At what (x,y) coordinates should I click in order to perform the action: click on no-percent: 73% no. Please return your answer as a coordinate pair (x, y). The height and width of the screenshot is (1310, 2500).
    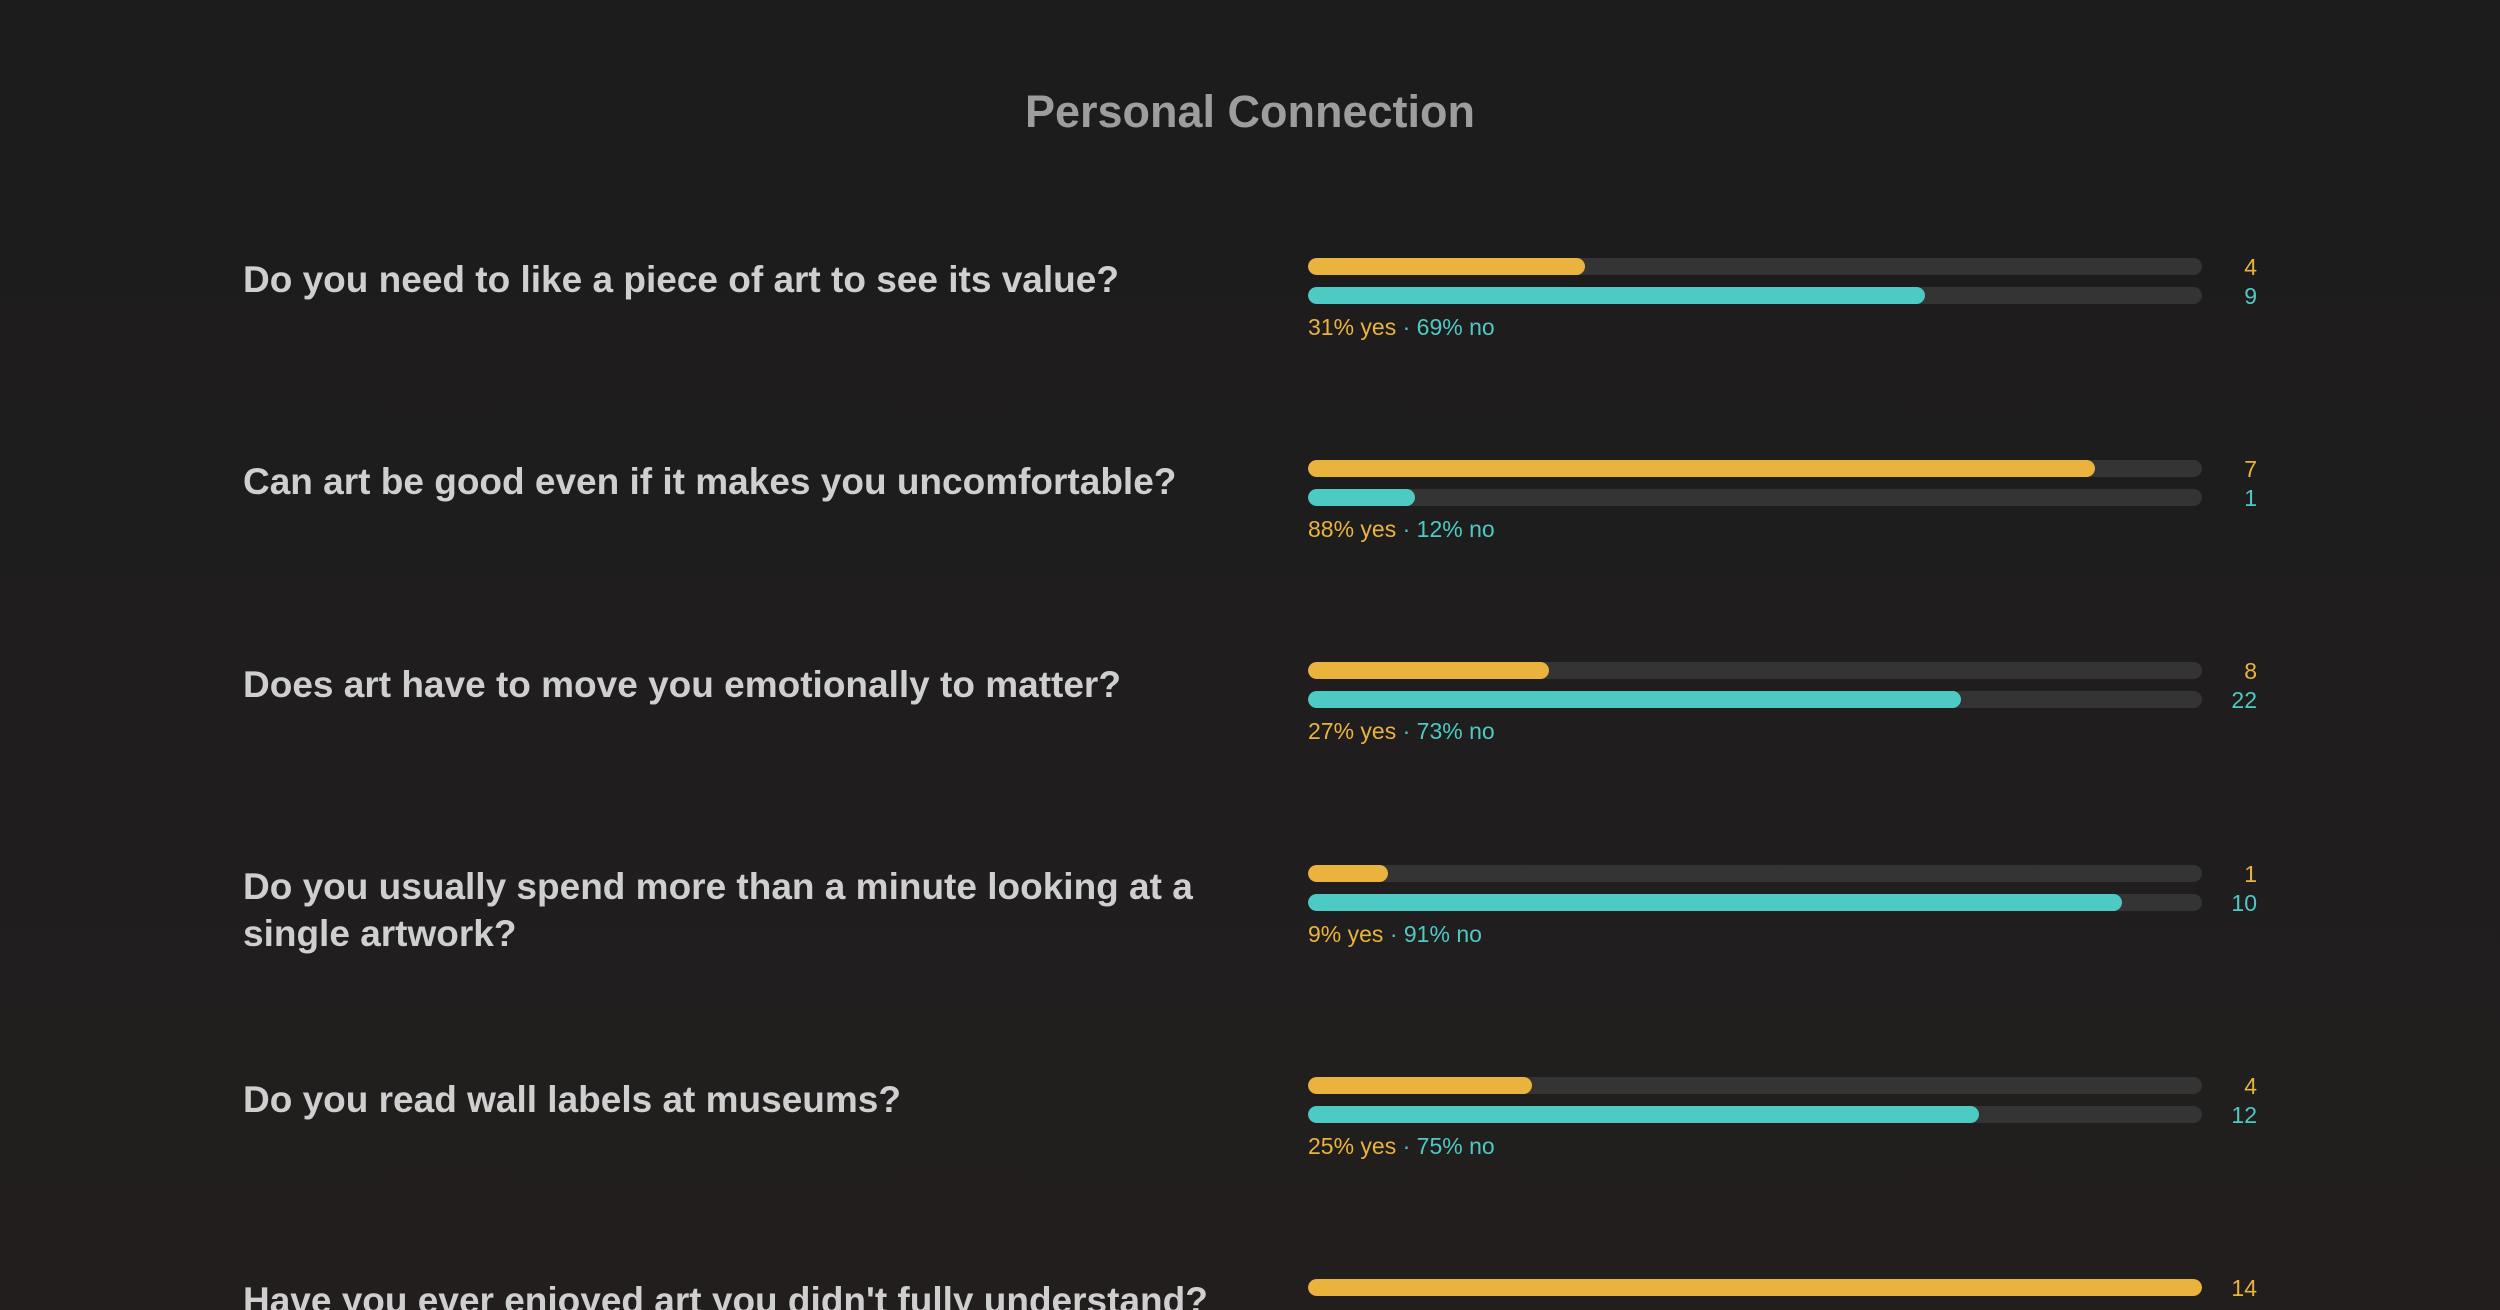
    Looking at the image, I should click on (1455, 731).